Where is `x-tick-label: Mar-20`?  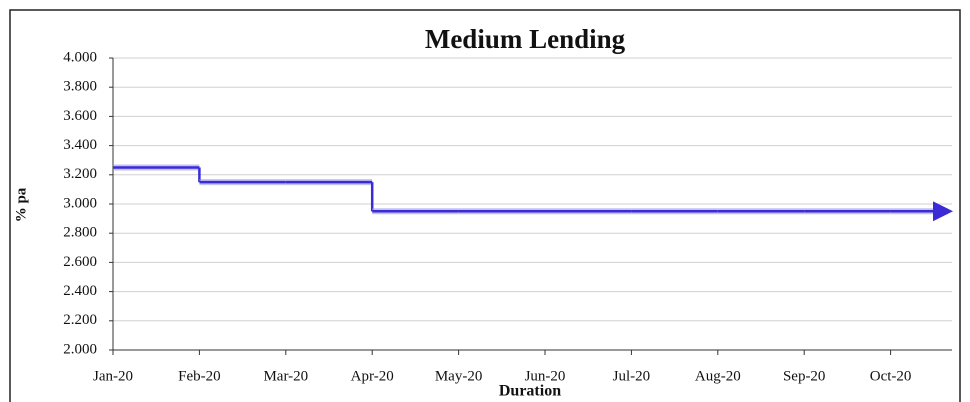 x-tick-label: Mar-20 is located at coordinates (285, 376).